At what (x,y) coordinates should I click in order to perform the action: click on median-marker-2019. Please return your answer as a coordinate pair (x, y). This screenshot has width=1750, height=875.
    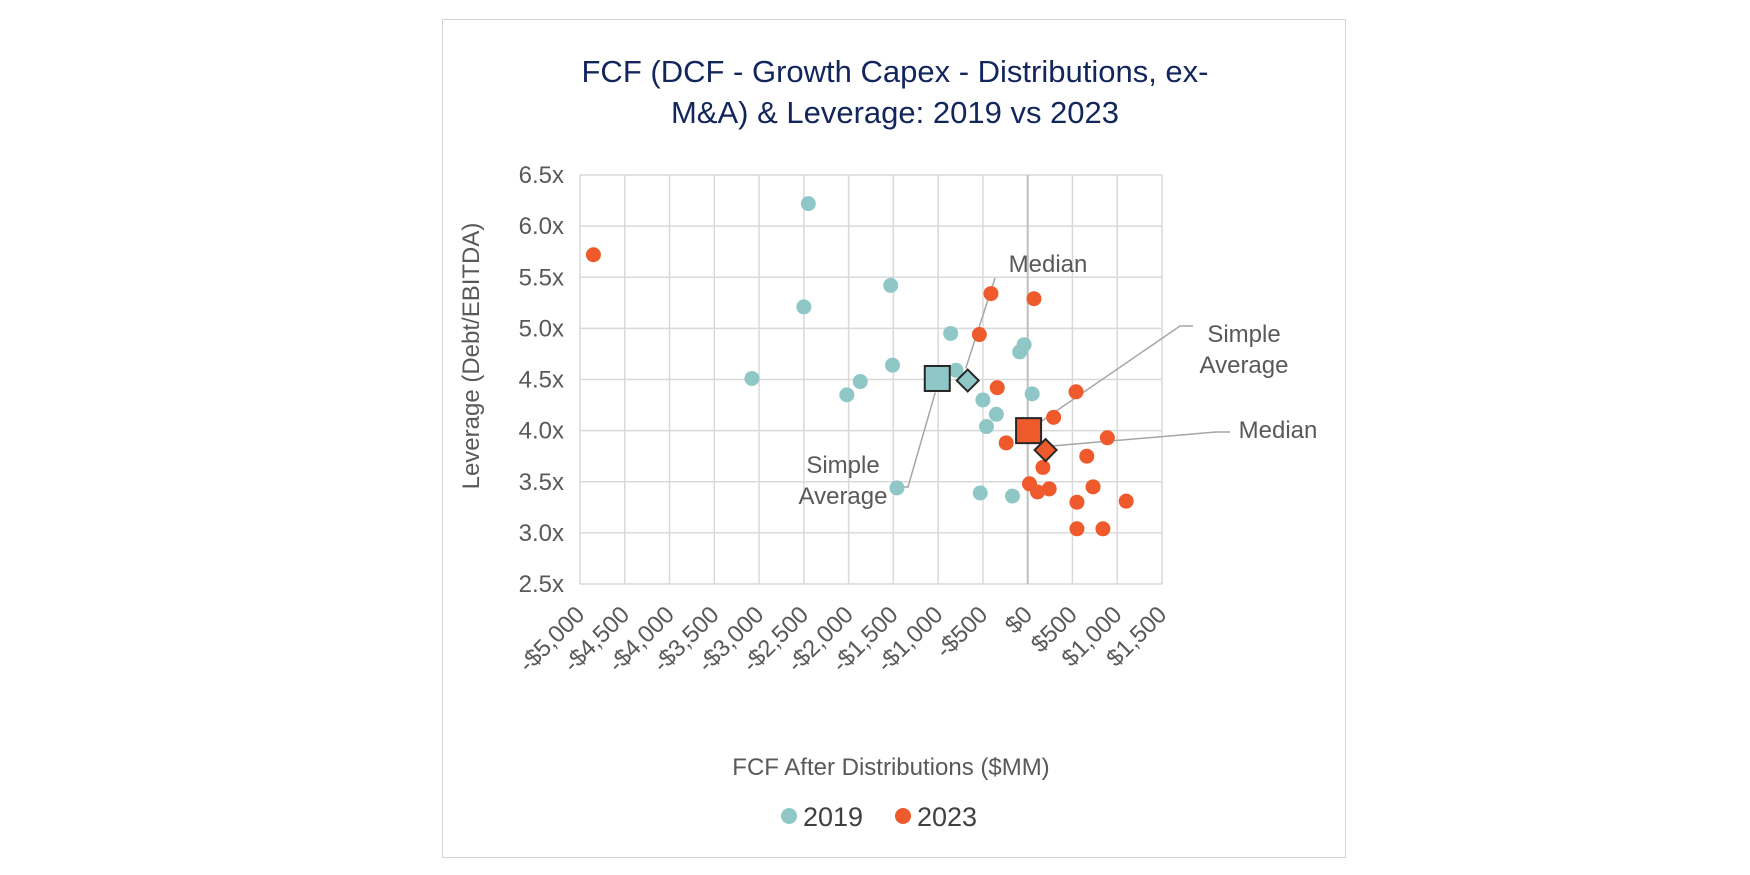
    Looking at the image, I should click on (968, 380).